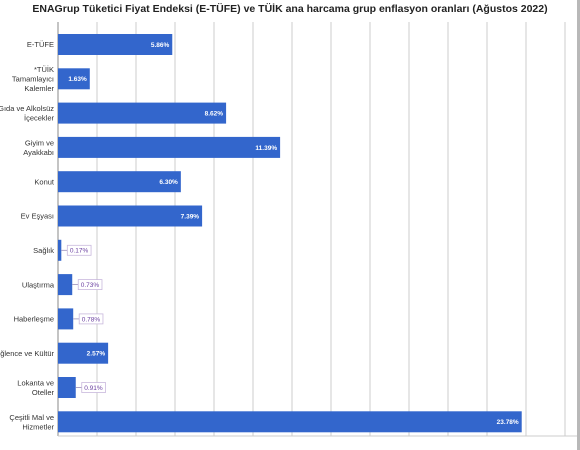 This screenshot has height=450, width=580. I want to click on value-label: 0.17%, so click(79, 251).